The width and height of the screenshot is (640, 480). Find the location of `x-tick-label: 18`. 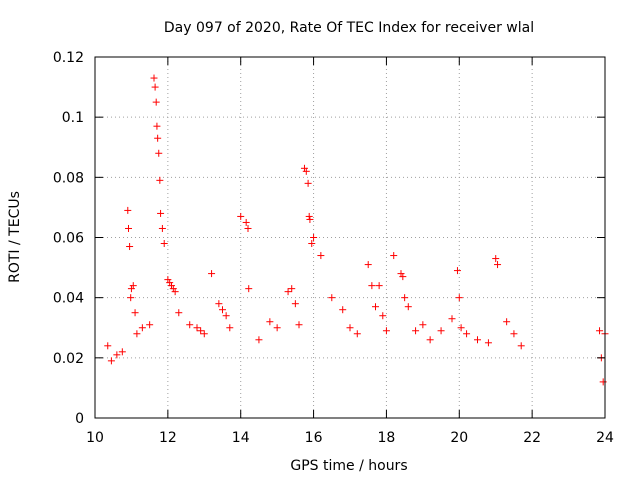

x-tick-label: 18 is located at coordinates (387, 438).